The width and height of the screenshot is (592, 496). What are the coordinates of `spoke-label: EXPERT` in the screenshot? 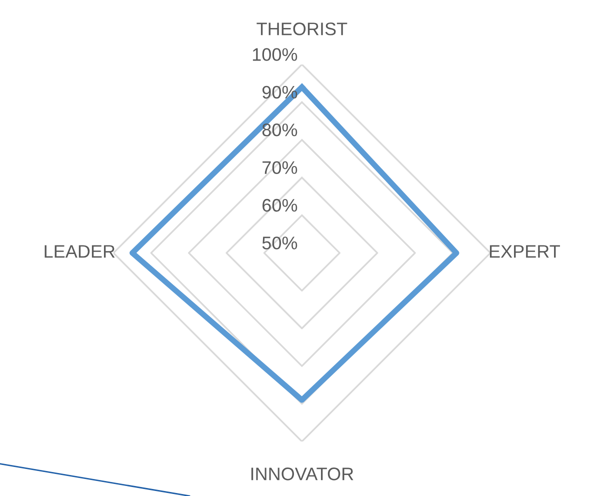 It's located at (525, 251).